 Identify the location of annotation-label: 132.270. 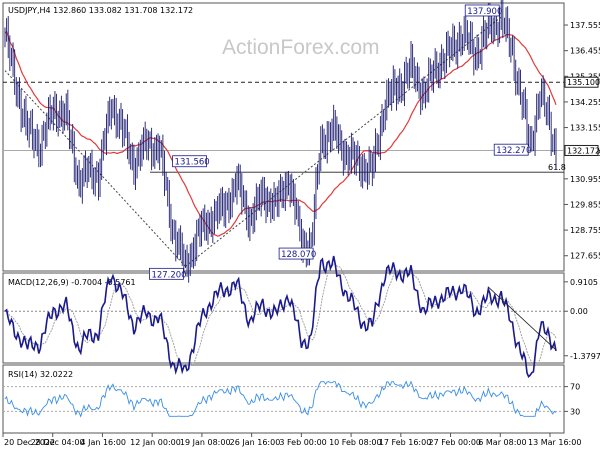
(513, 151).